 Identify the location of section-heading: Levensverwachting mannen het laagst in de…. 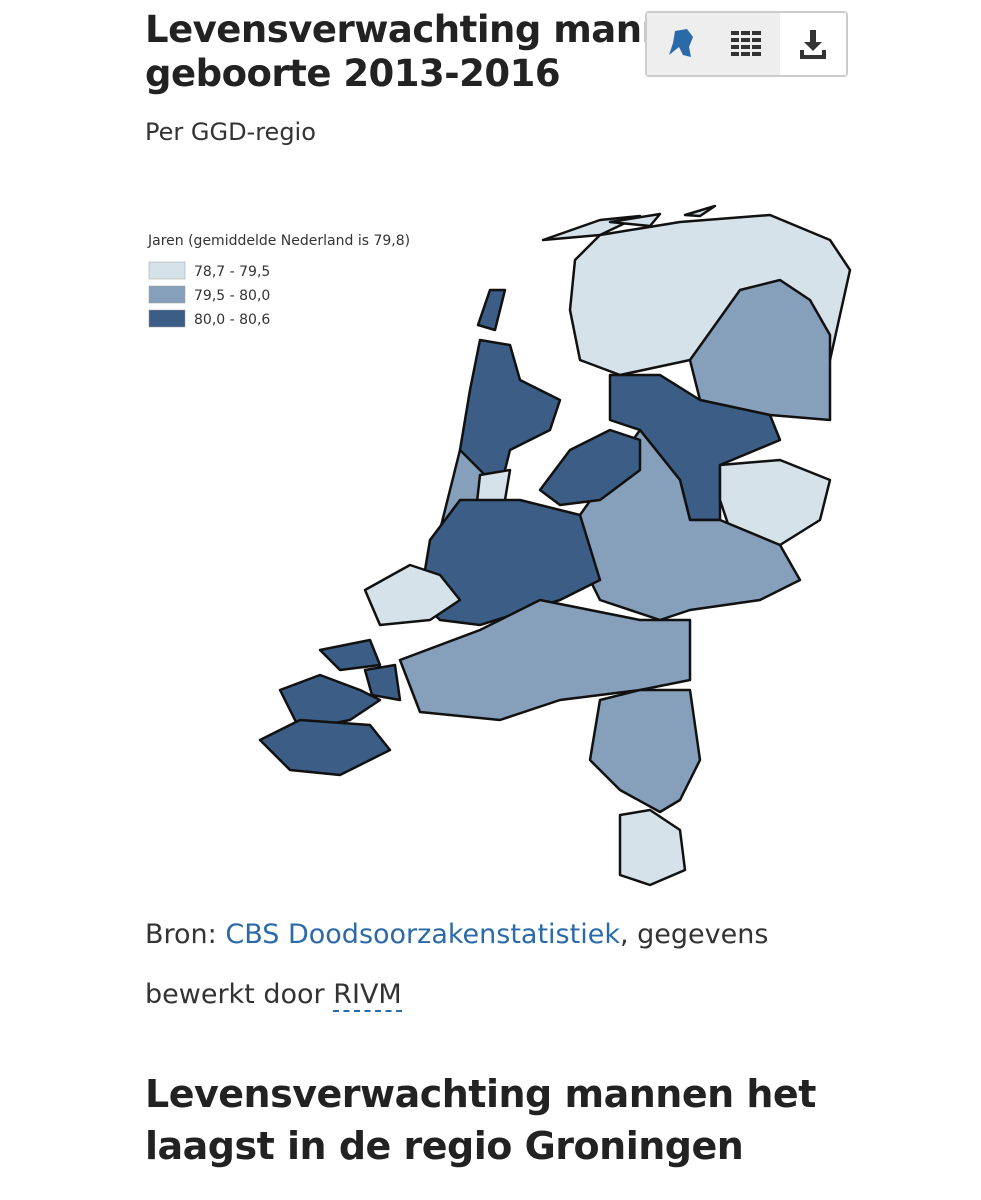
(480, 1120).